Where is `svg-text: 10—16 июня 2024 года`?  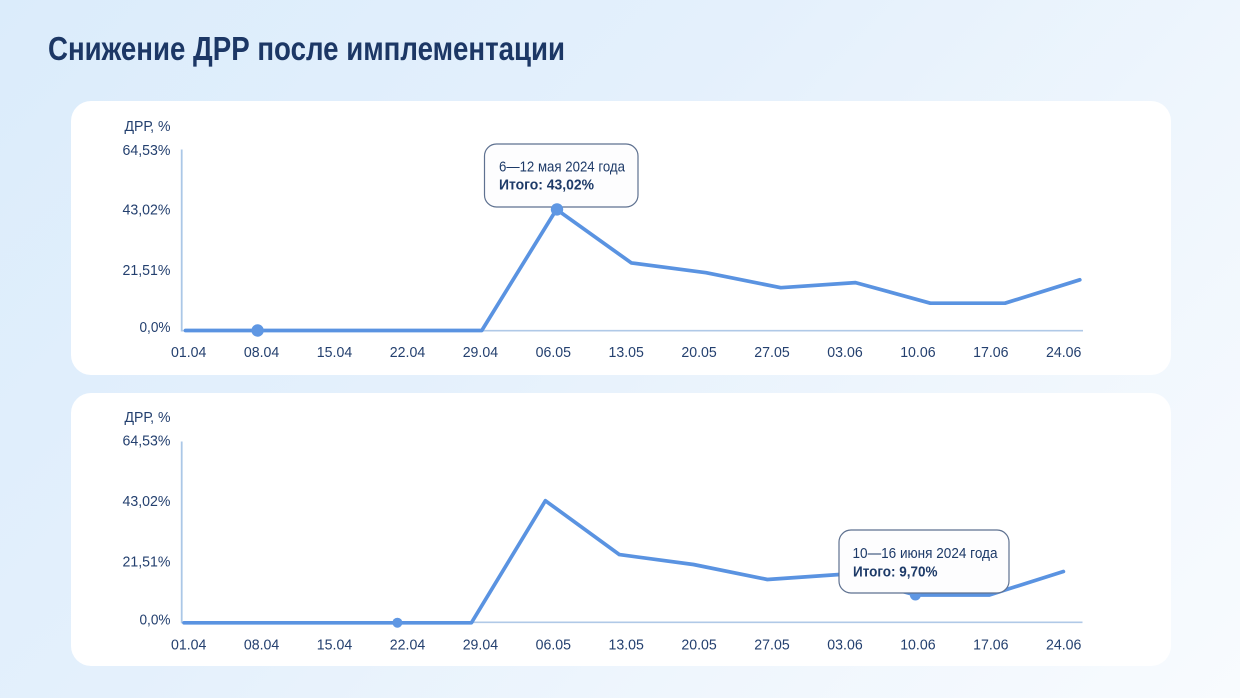 svg-text: 10—16 июня 2024 года is located at coordinates (926, 553).